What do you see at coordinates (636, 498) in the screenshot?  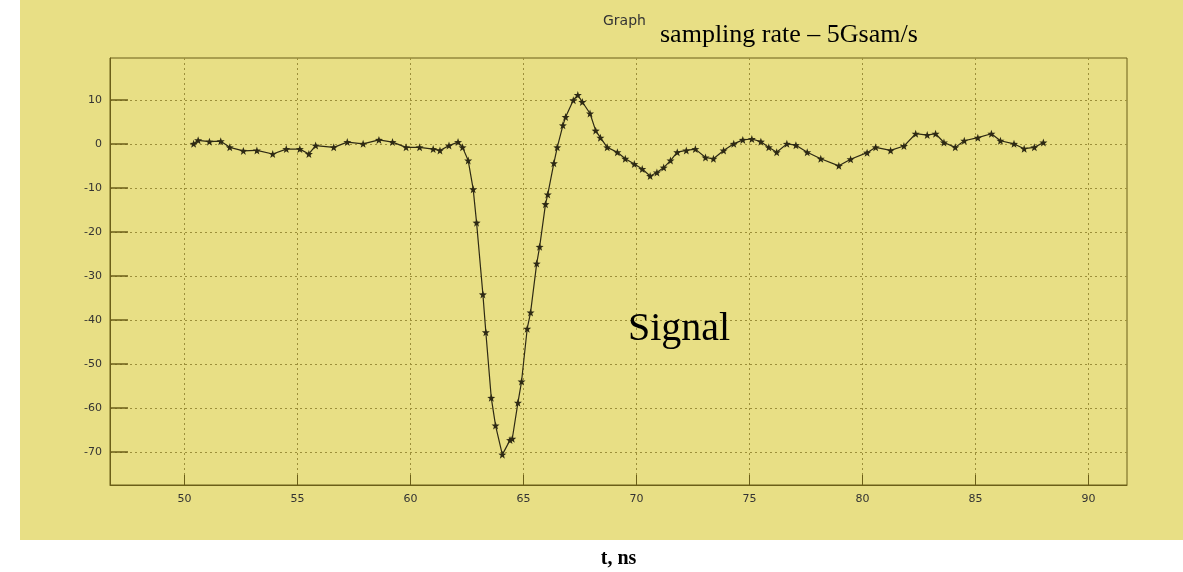 I see `x-tick-label: 70` at bounding box center [636, 498].